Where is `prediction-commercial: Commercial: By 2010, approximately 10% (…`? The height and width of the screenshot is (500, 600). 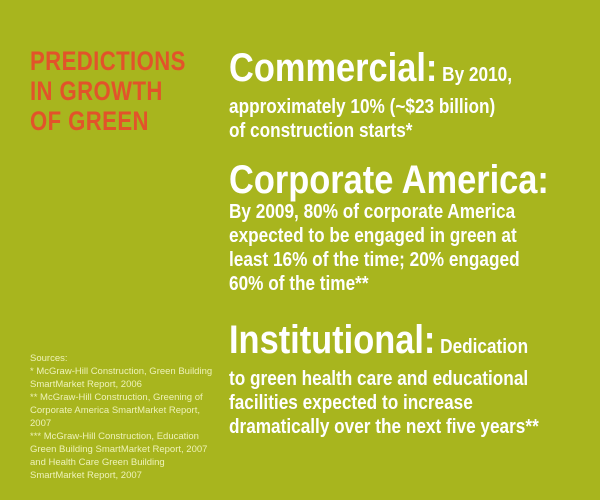
prediction-commercial: Commercial: By 2010, approximately 10% (… is located at coordinates (401, 95).